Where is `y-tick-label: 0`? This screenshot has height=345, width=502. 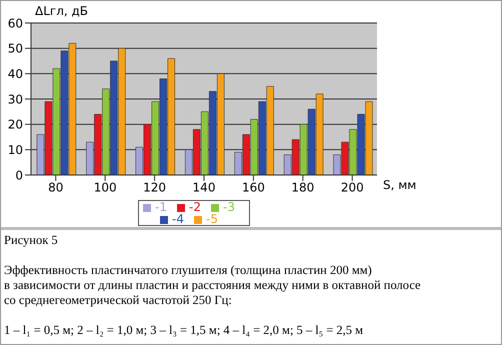
y-tick-label: 0 is located at coordinates (19, 175).